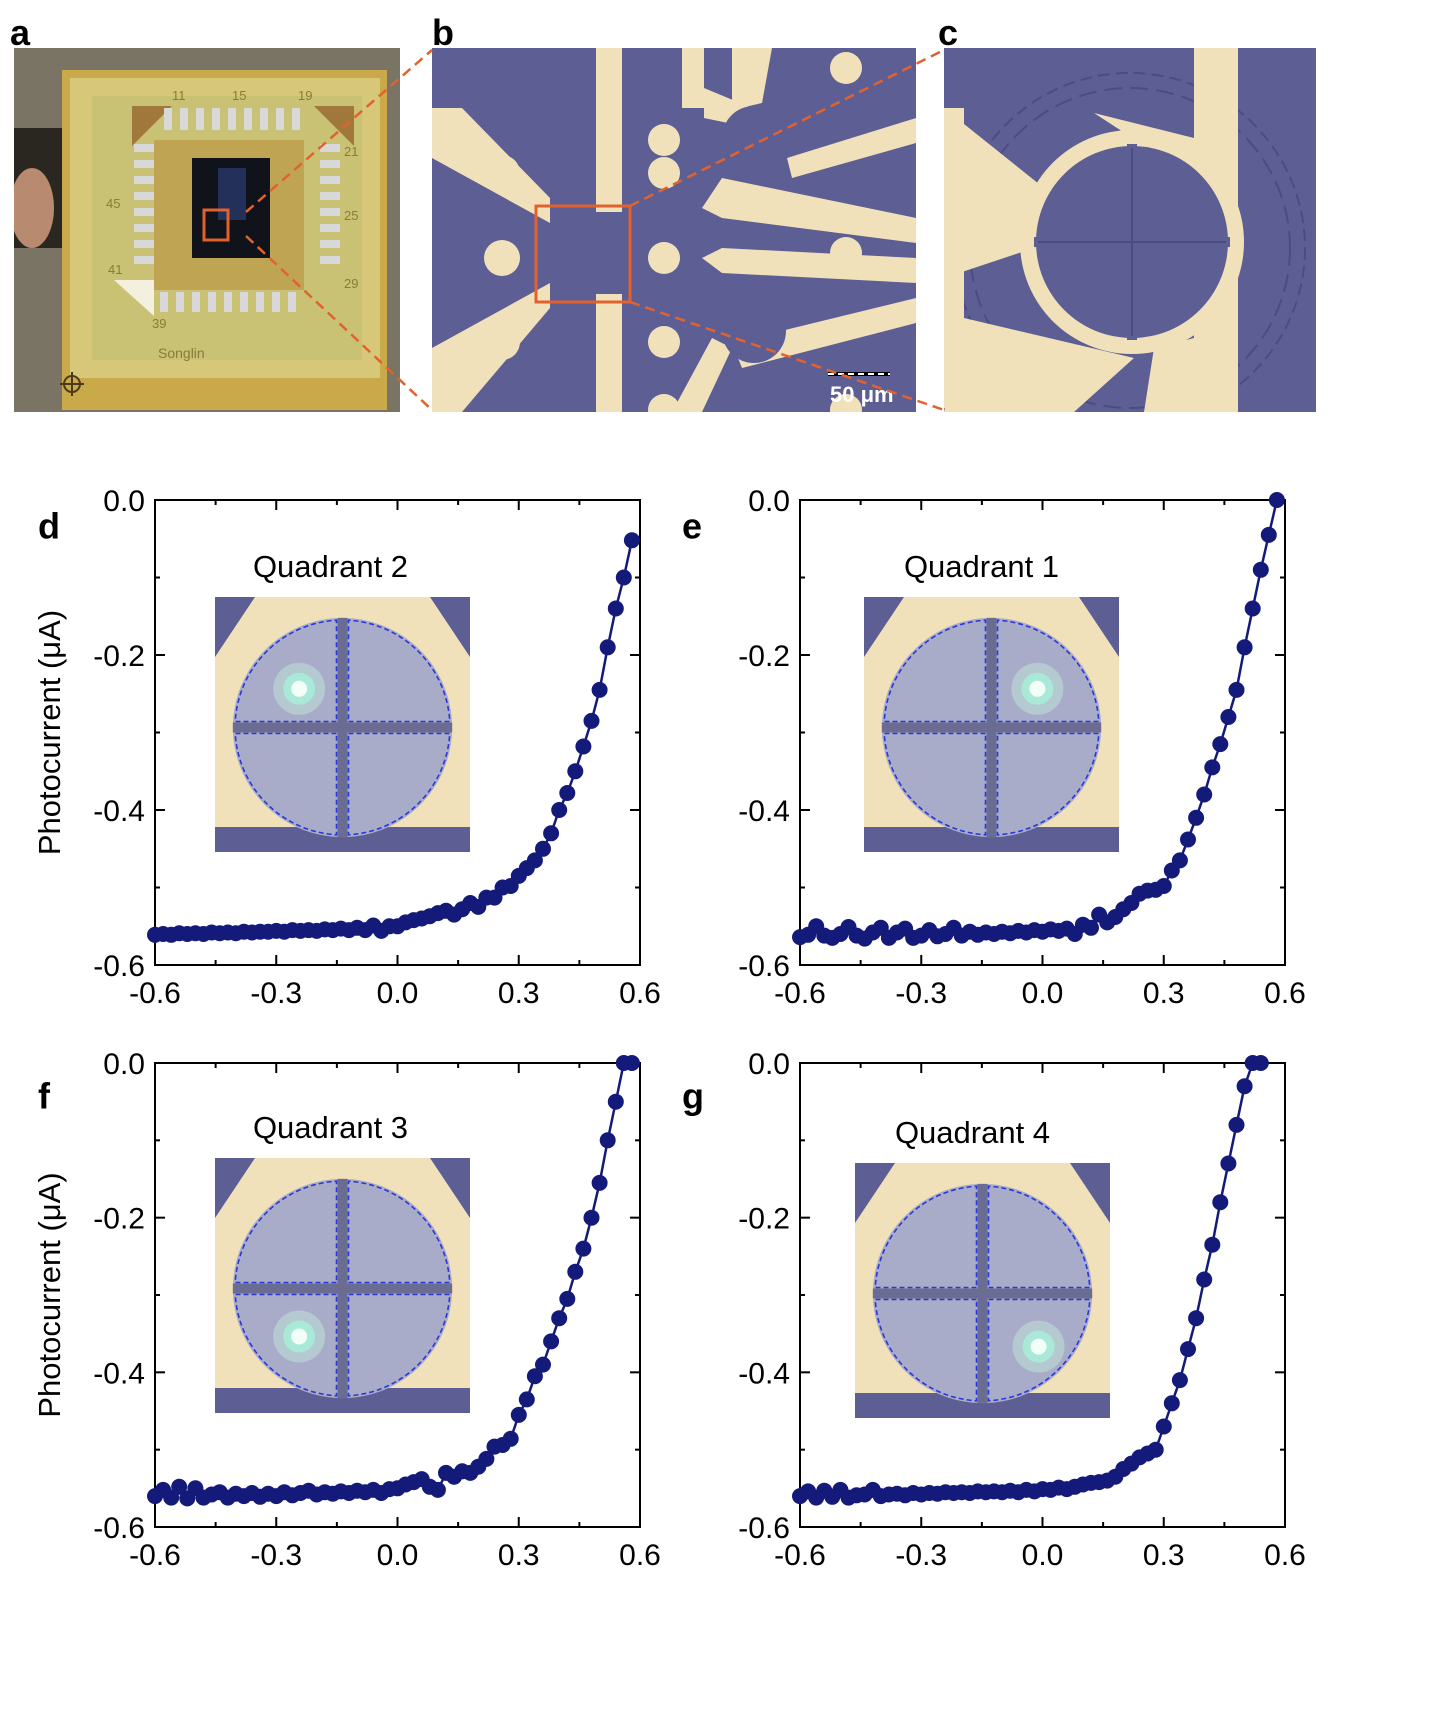 This screenshot has width=1441, height=1718. What do you see at coordinates (113, 203) in the screenshot?
I see `pcb-label: 45` at bounding box center [113, 203].